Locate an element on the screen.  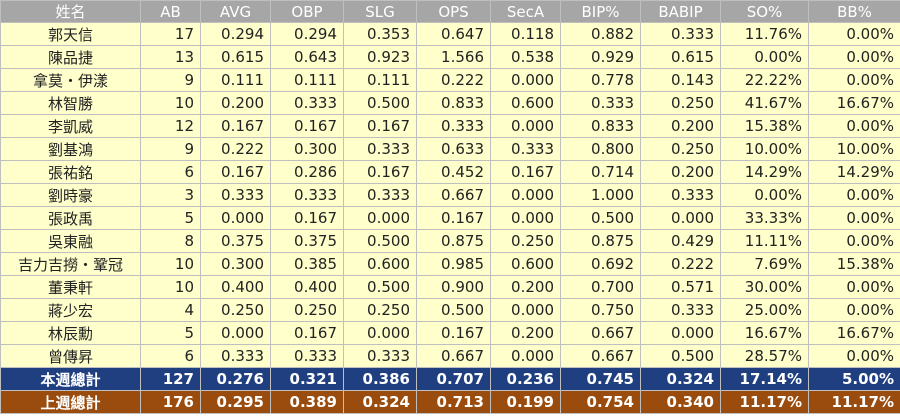
stat-cell: 0.222 is located at coordinates (680, 264).